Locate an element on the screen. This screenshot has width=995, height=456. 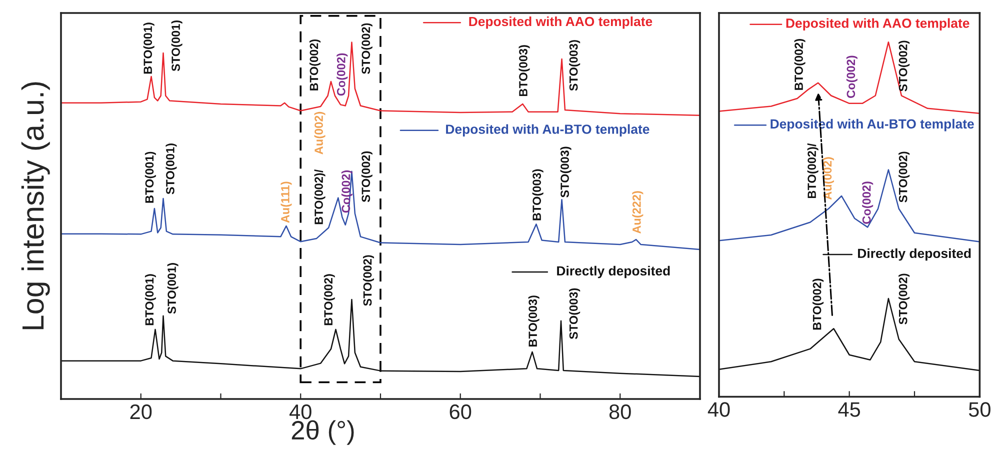
annotation: Au(111) is located at coordinates (286, 202).